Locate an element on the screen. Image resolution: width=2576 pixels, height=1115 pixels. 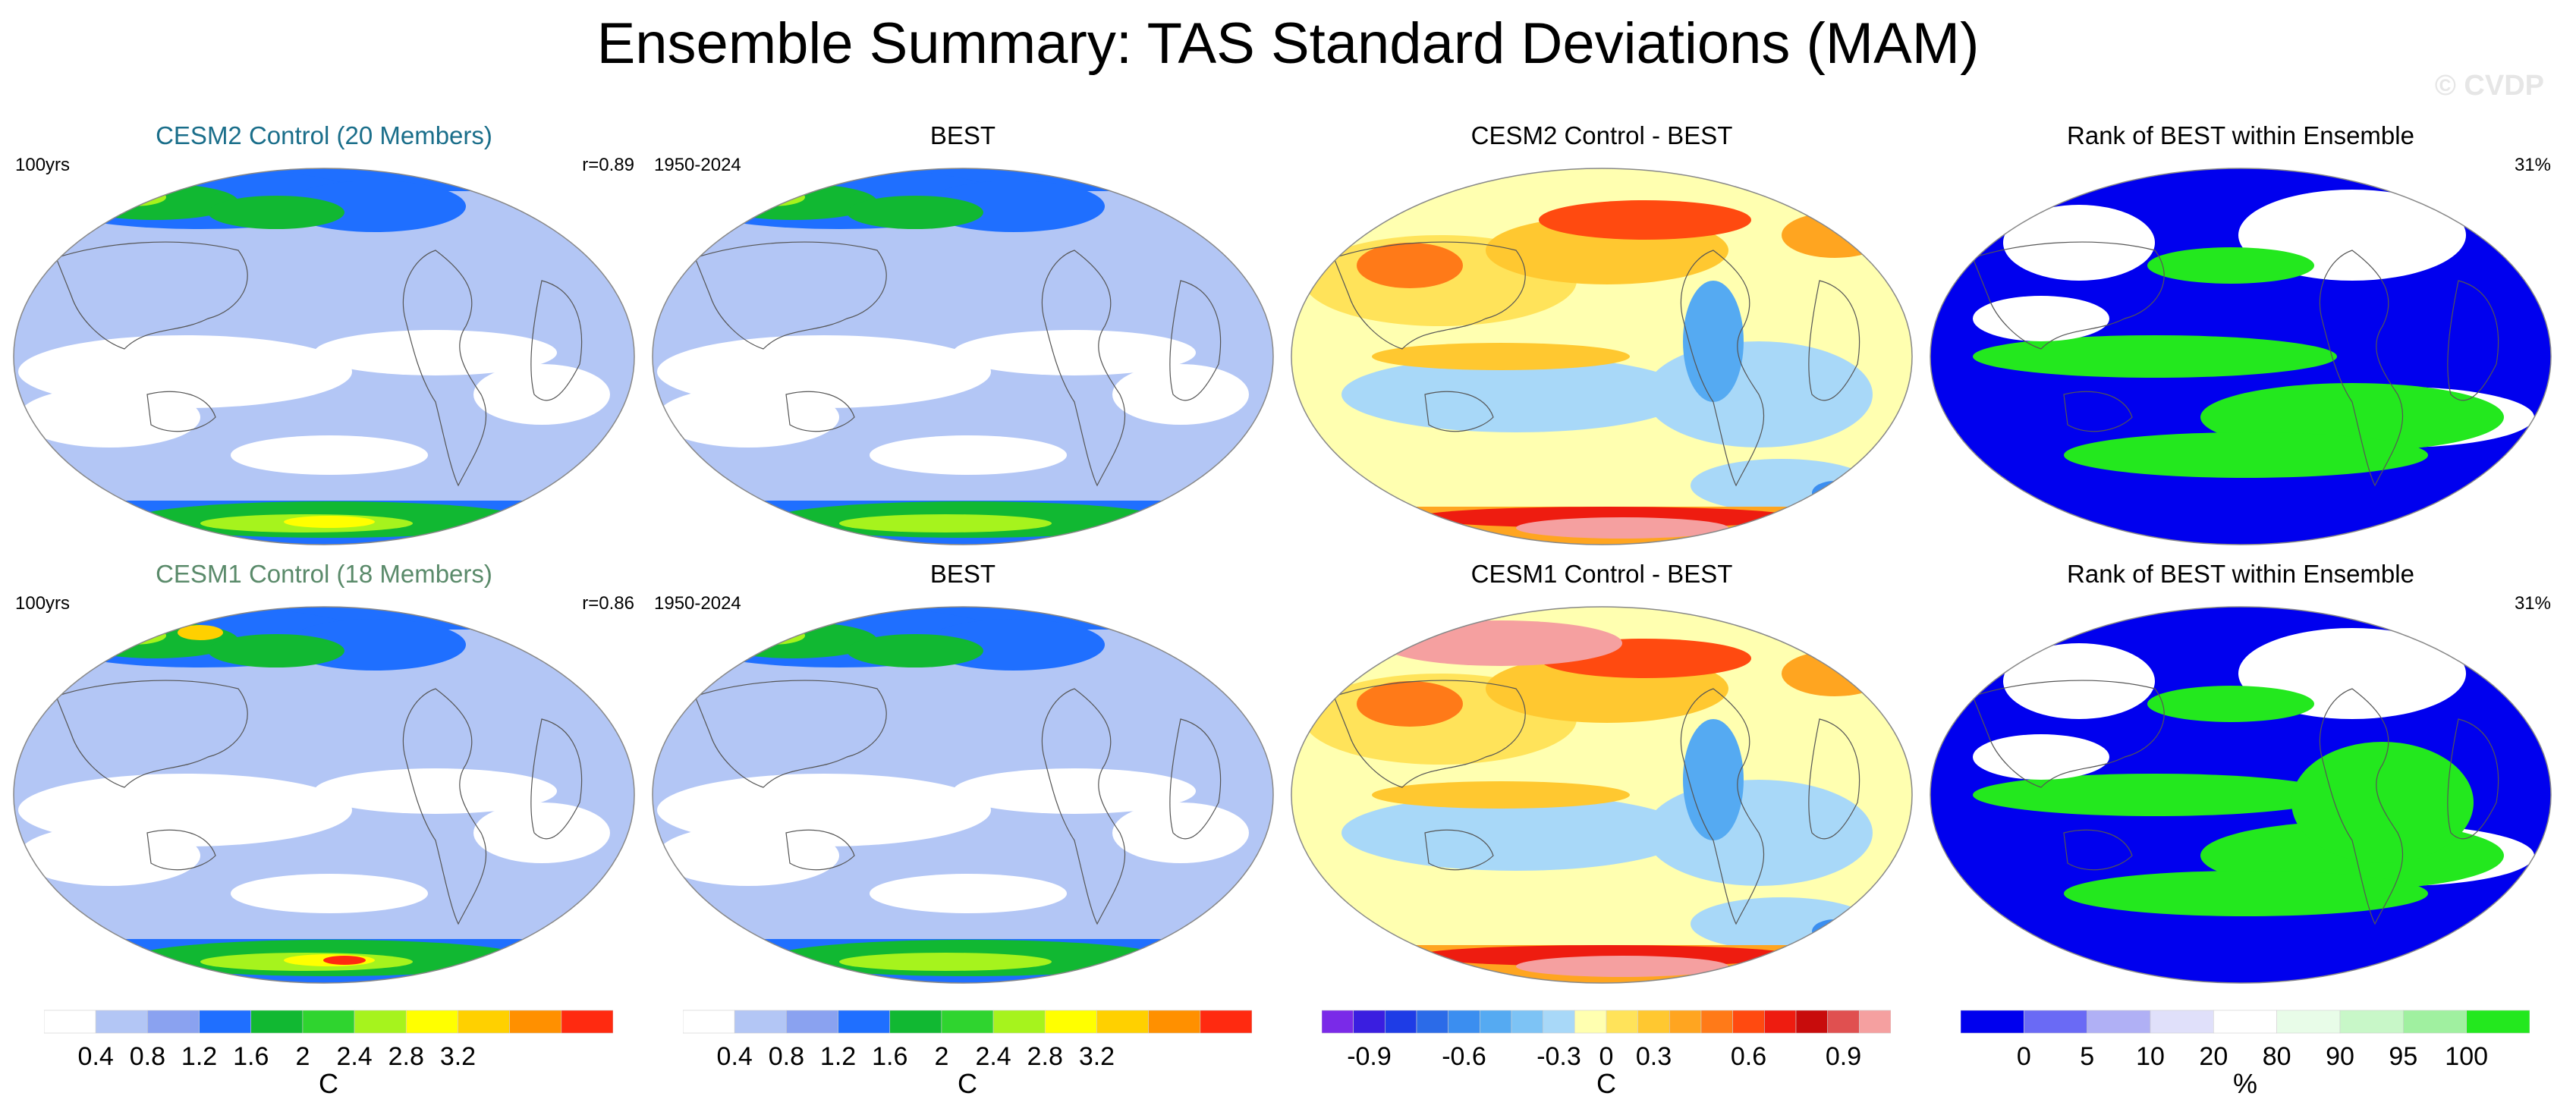
panel-title: CESM1 Control - BEST is located at coordinates (1601, 574).